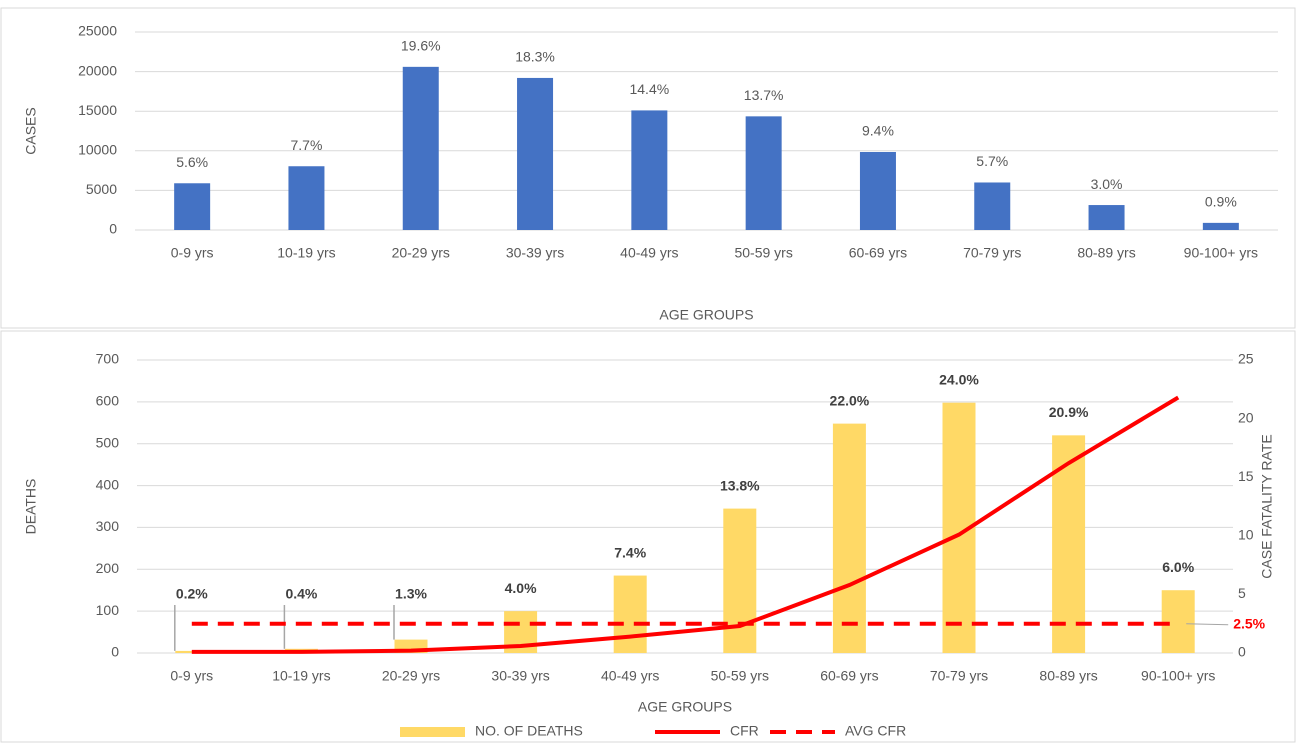  Describe the element at coordinates (535, 57) in the screenshot. I see `data-label: 18.3%` at that location.